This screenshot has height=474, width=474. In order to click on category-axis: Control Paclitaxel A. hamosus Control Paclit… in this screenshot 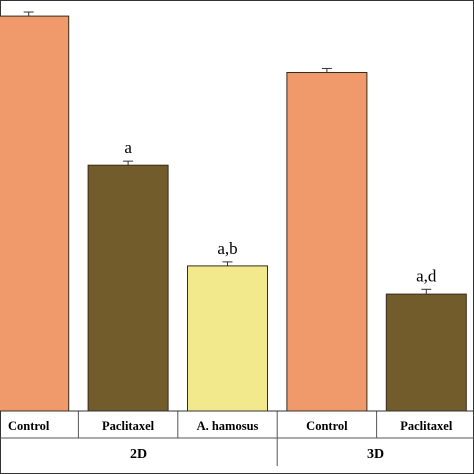, I will do `click(237, 438)`.